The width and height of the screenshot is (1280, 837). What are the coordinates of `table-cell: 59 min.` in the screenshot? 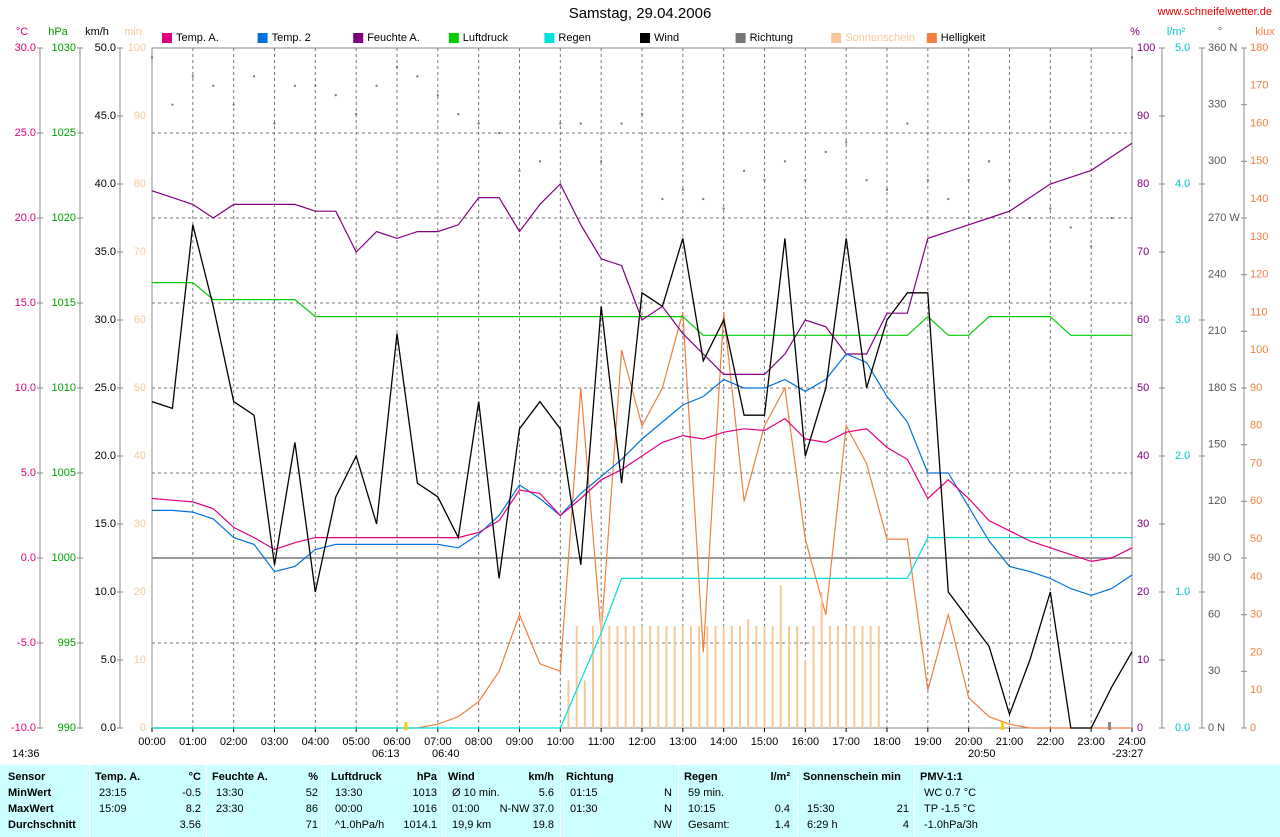 It's located at (706, 793).